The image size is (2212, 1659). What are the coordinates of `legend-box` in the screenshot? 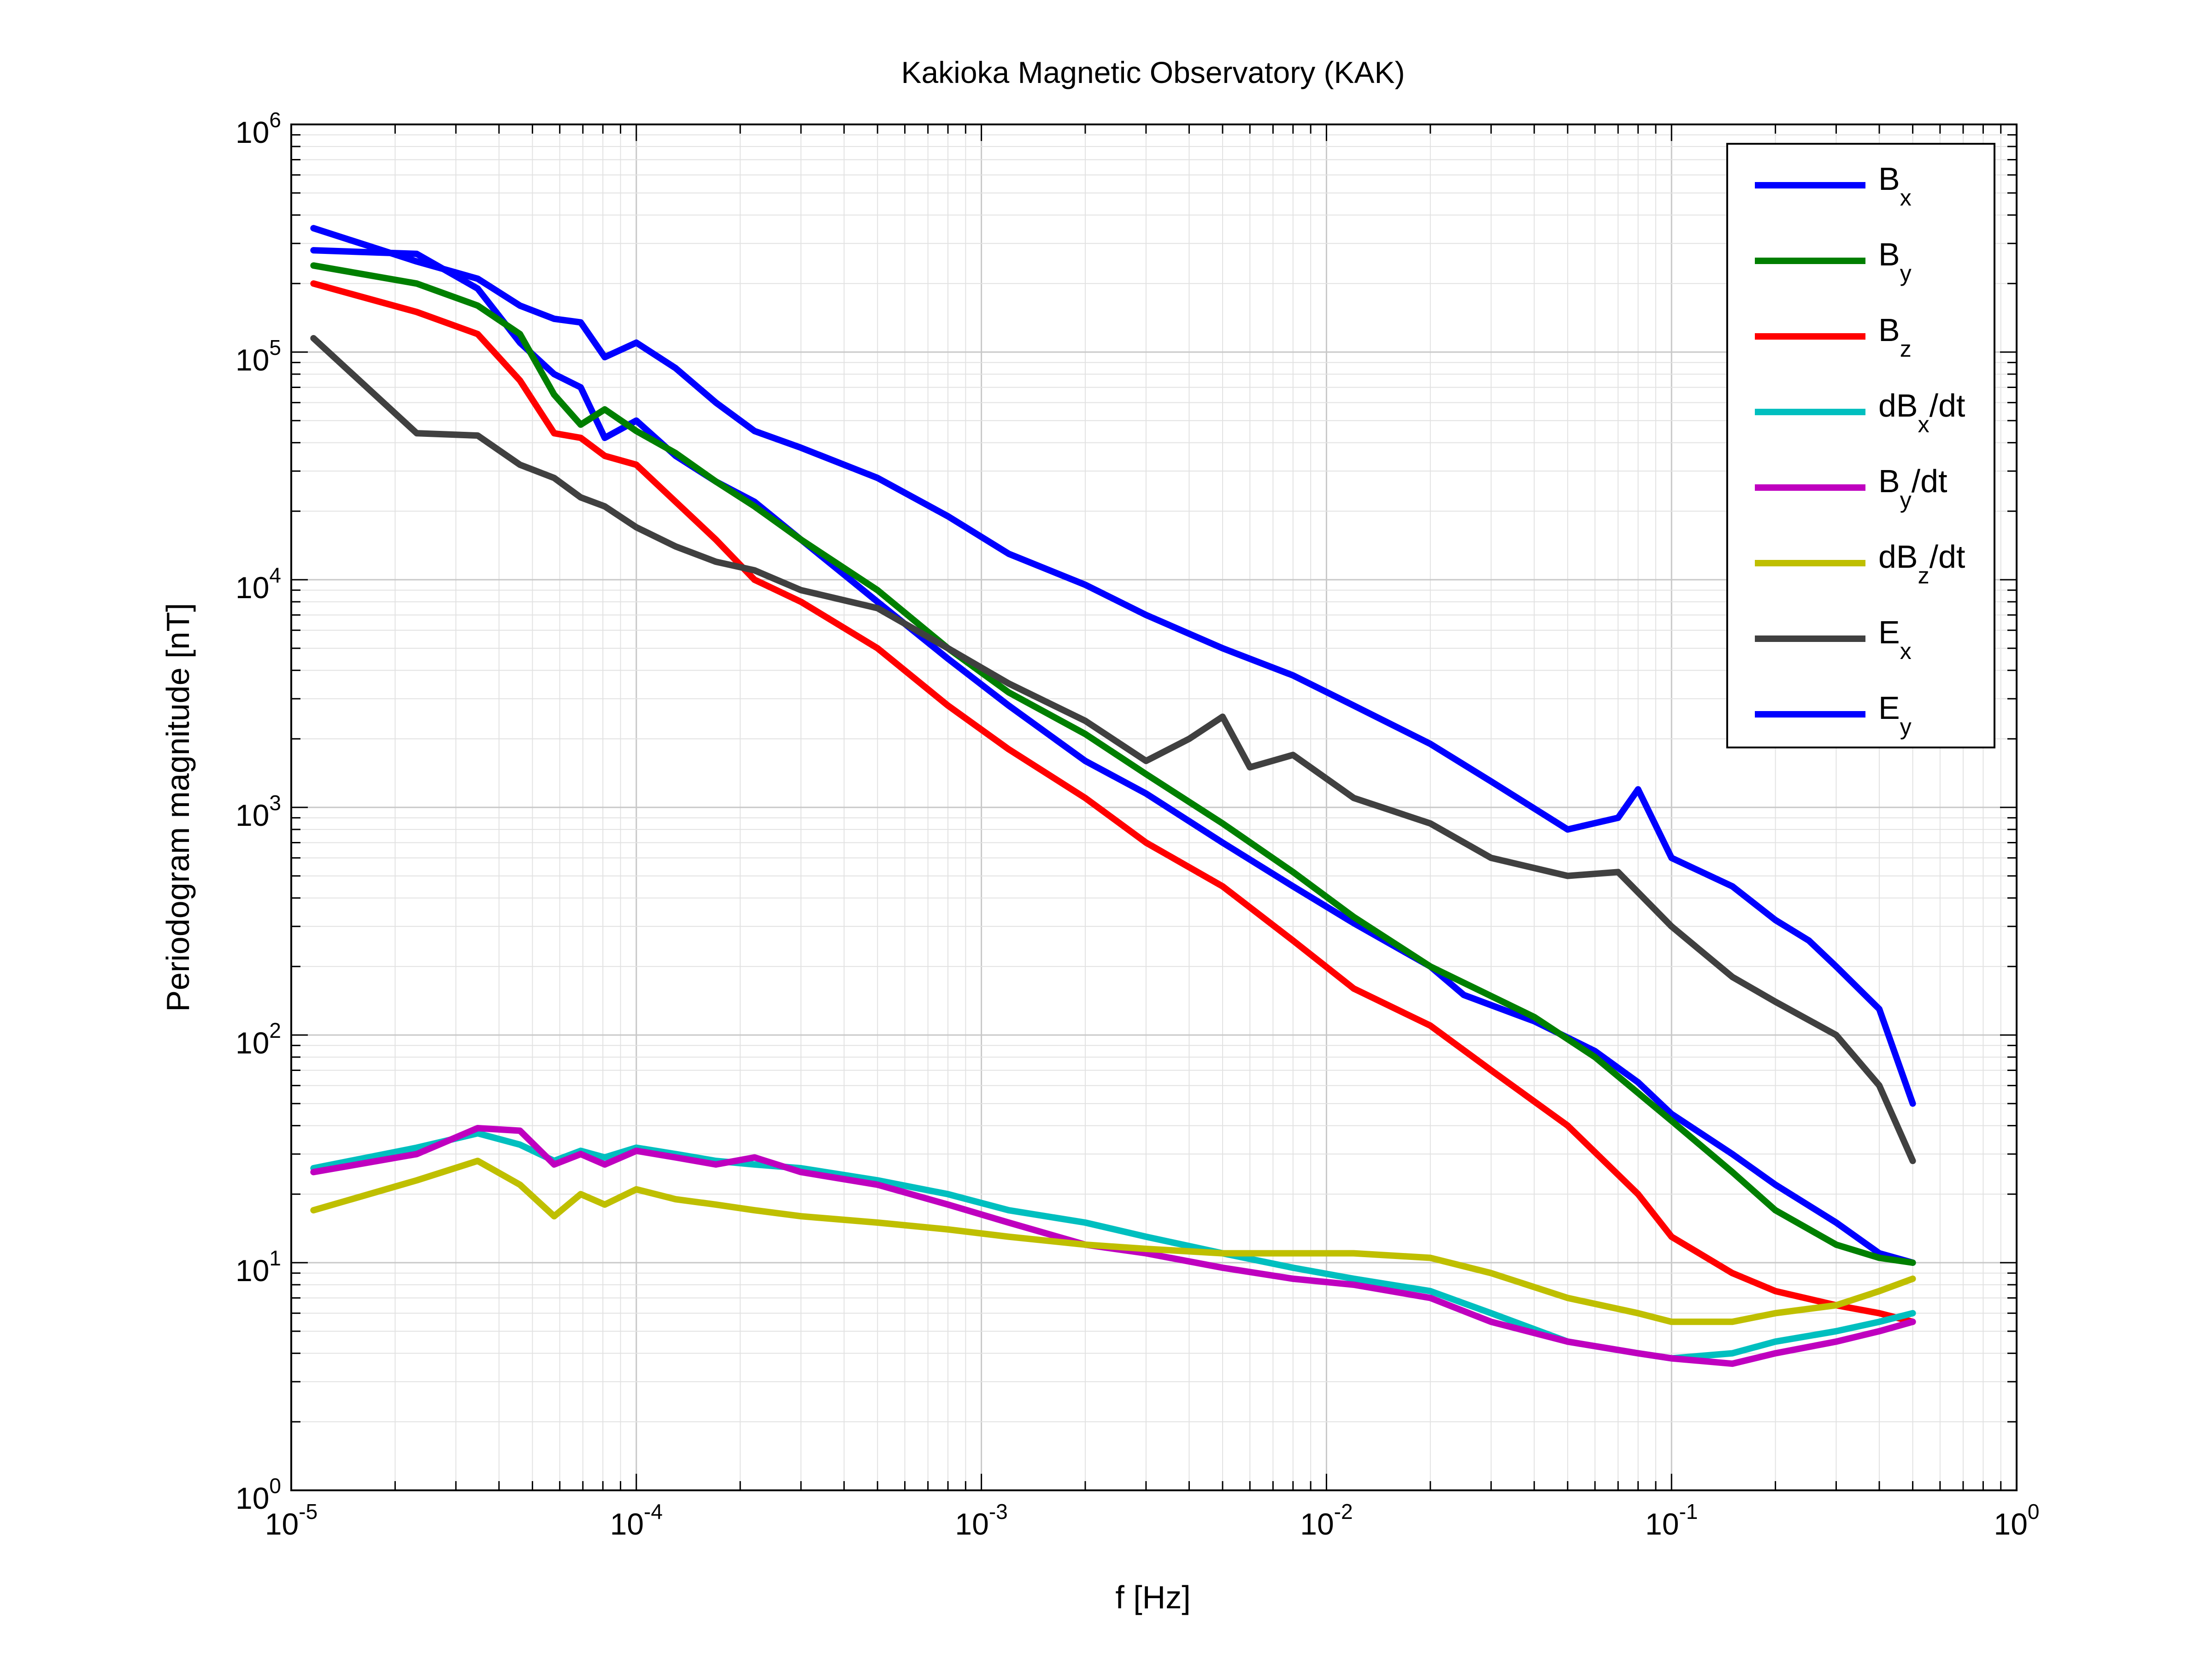 It's located at (1860, 445).